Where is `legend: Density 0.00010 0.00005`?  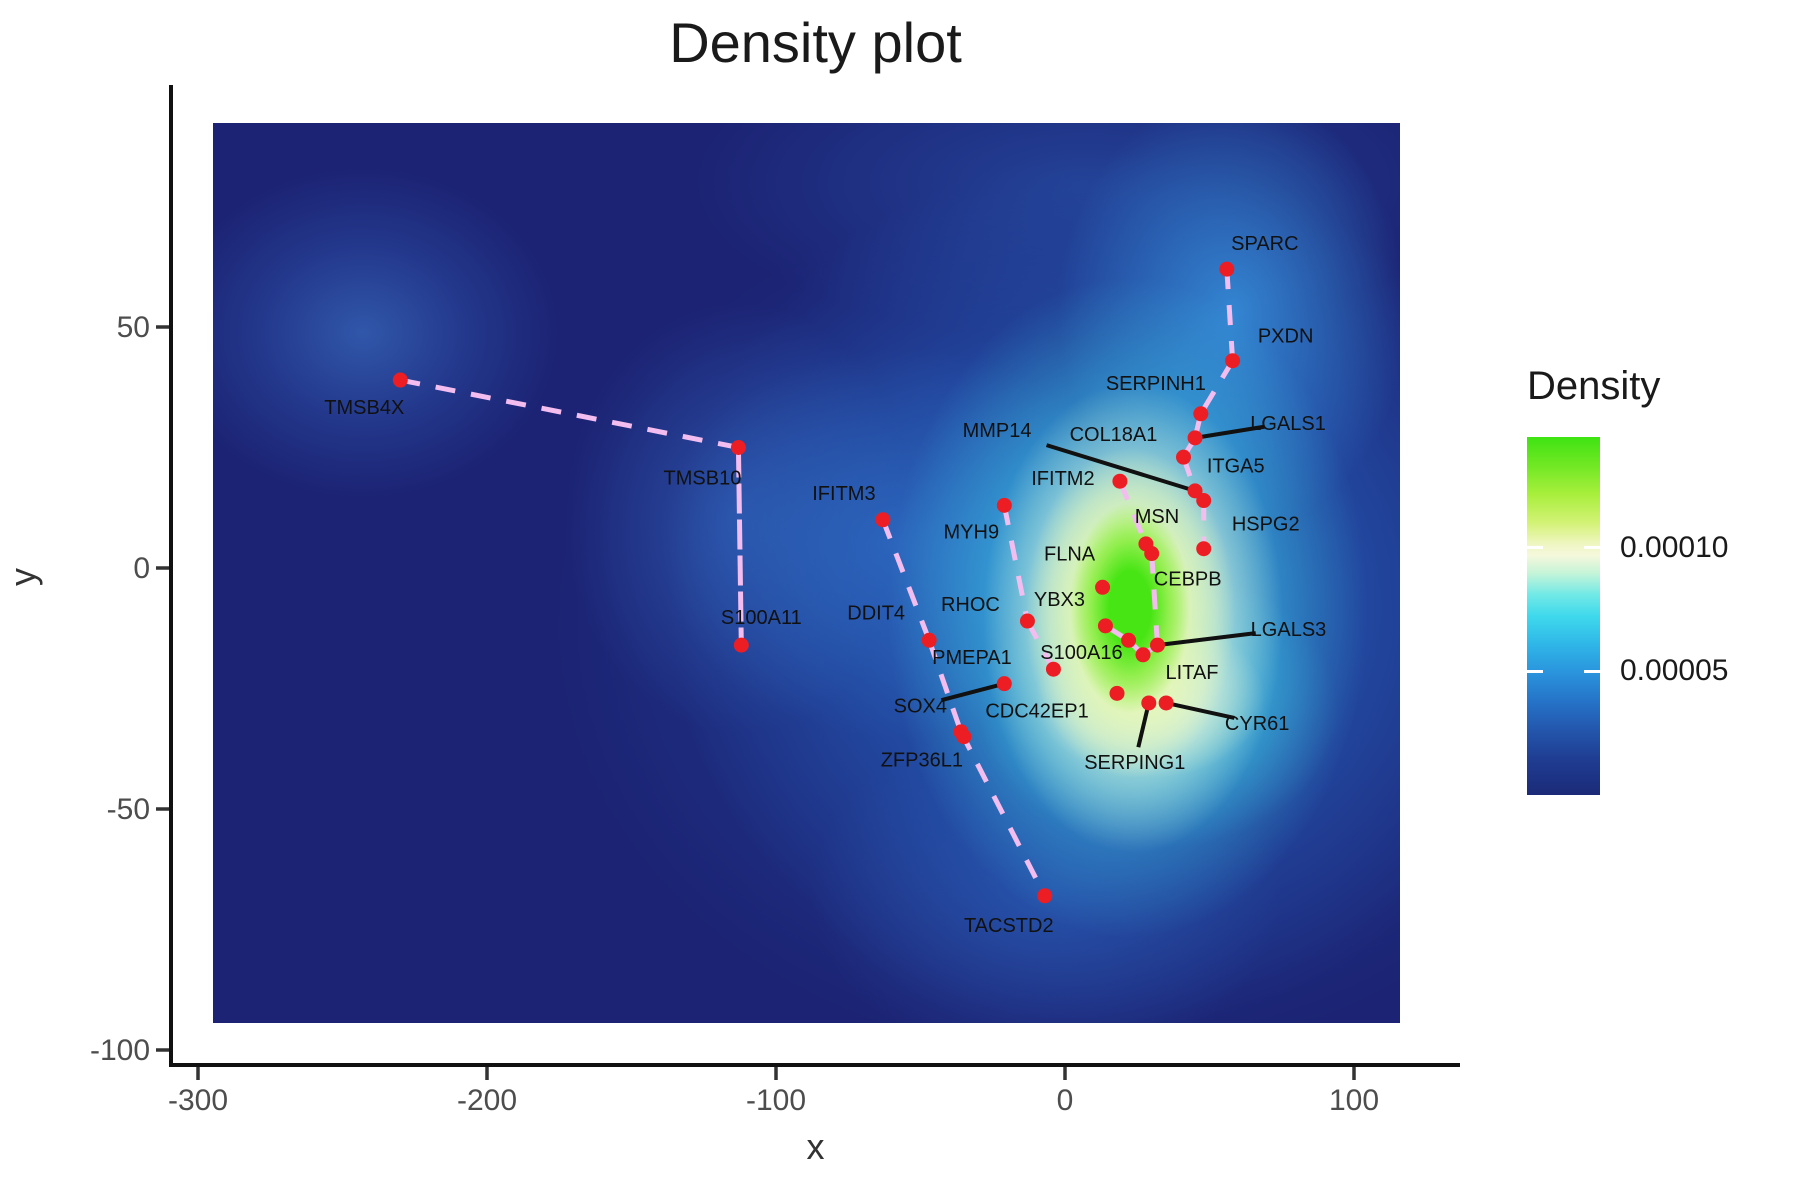 legend: Density 0.00010 0.00005 is located at coordinates (1662, 587).